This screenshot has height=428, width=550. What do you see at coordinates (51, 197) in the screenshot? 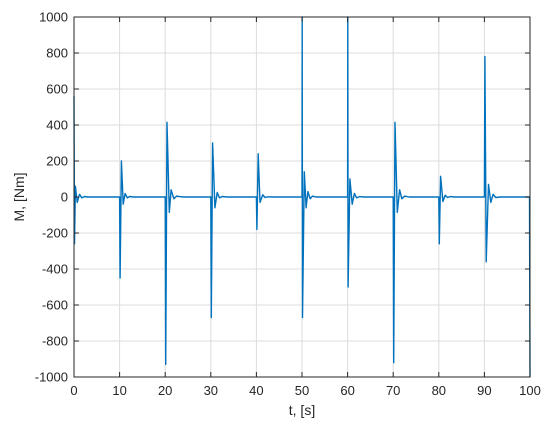
I see `y-tick-labels: -1000 -800 -600 -400 -200 0 200 400 600 800 1000` at bounding box center [51, 197].